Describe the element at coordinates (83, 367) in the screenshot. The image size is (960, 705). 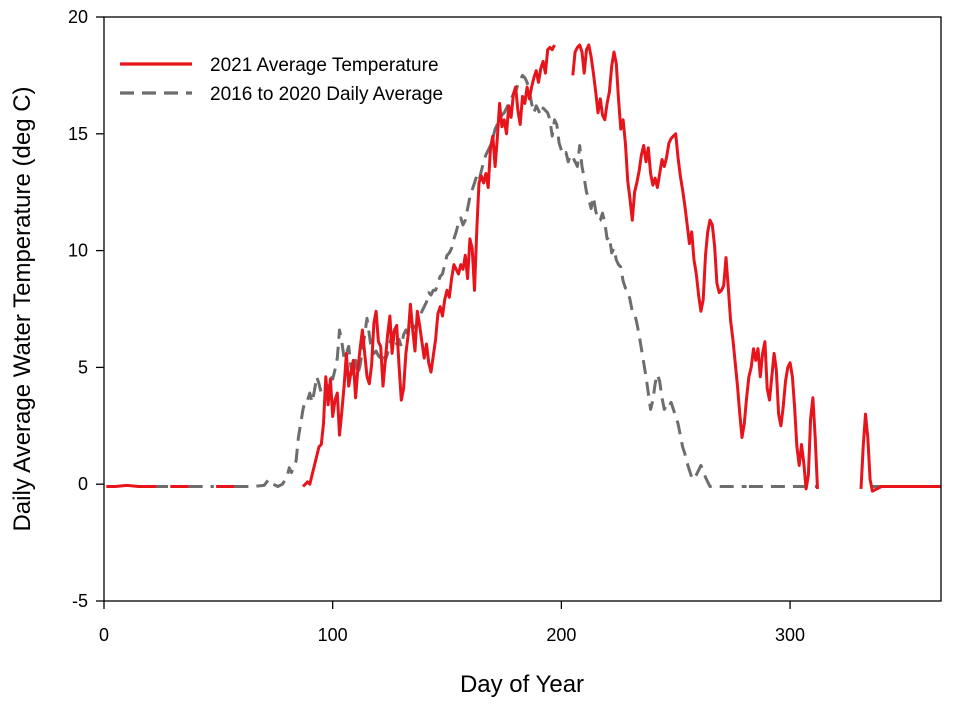
I see `y-tick-label: 5` at that location.